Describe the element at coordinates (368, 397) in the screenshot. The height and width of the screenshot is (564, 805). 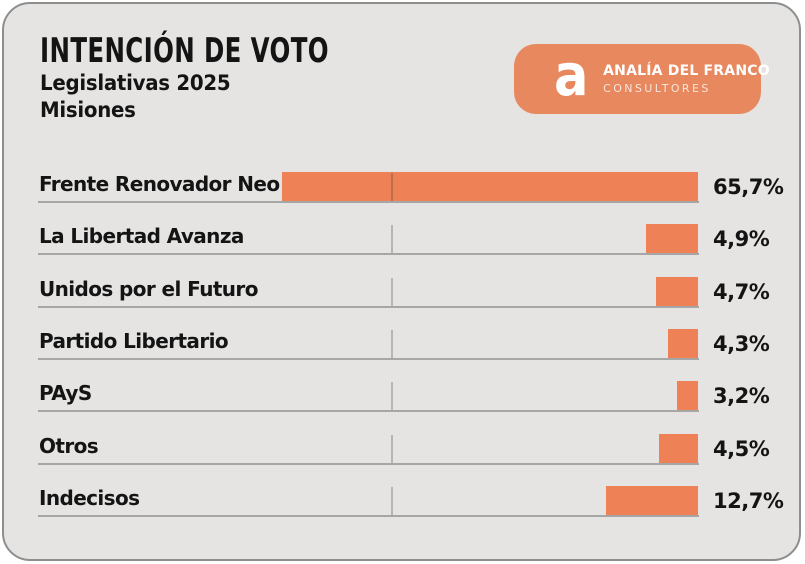
I see `row-baseline: PAyS` at that location.